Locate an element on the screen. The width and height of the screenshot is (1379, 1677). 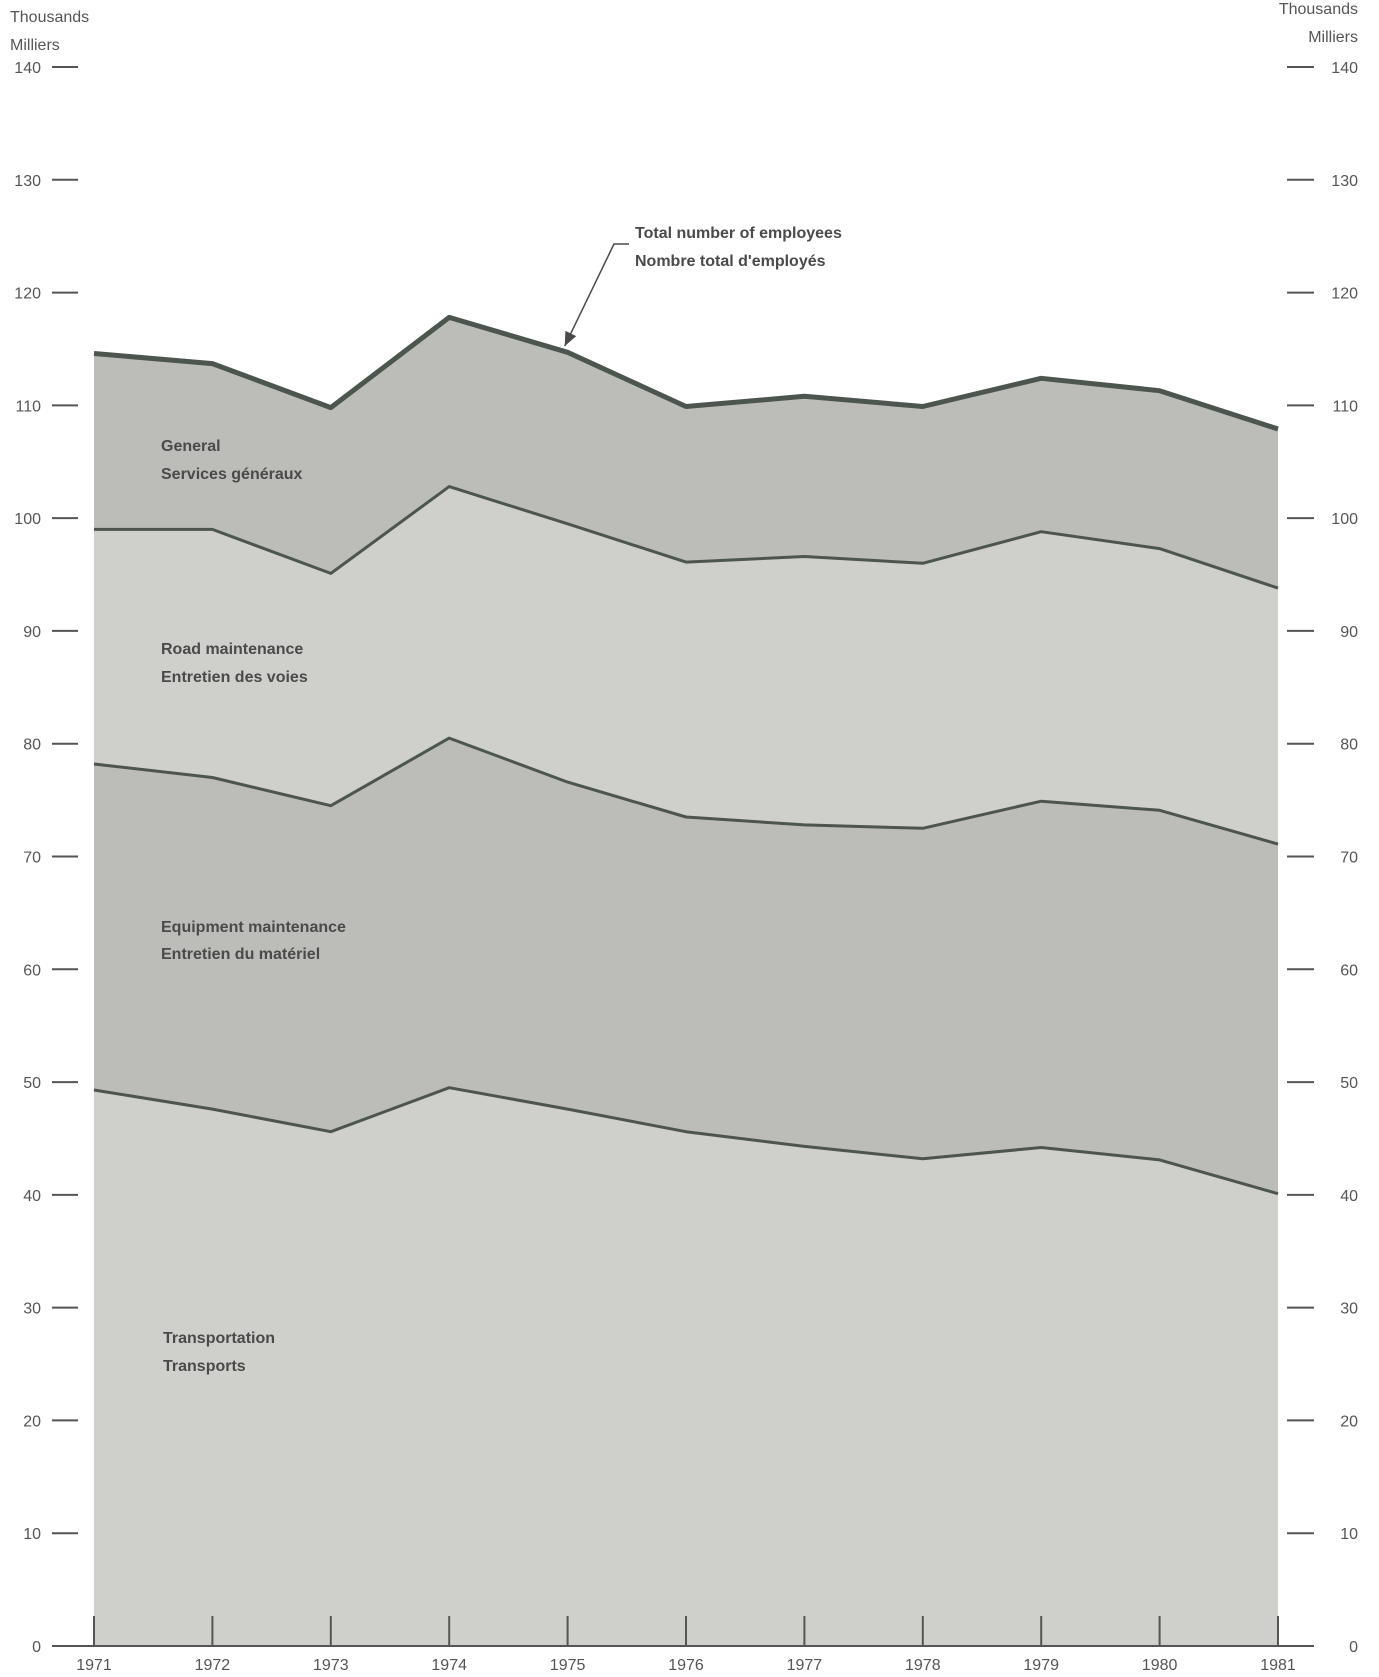
series-label-transportation-en: Transportation is located at coordinates (219, 1338).